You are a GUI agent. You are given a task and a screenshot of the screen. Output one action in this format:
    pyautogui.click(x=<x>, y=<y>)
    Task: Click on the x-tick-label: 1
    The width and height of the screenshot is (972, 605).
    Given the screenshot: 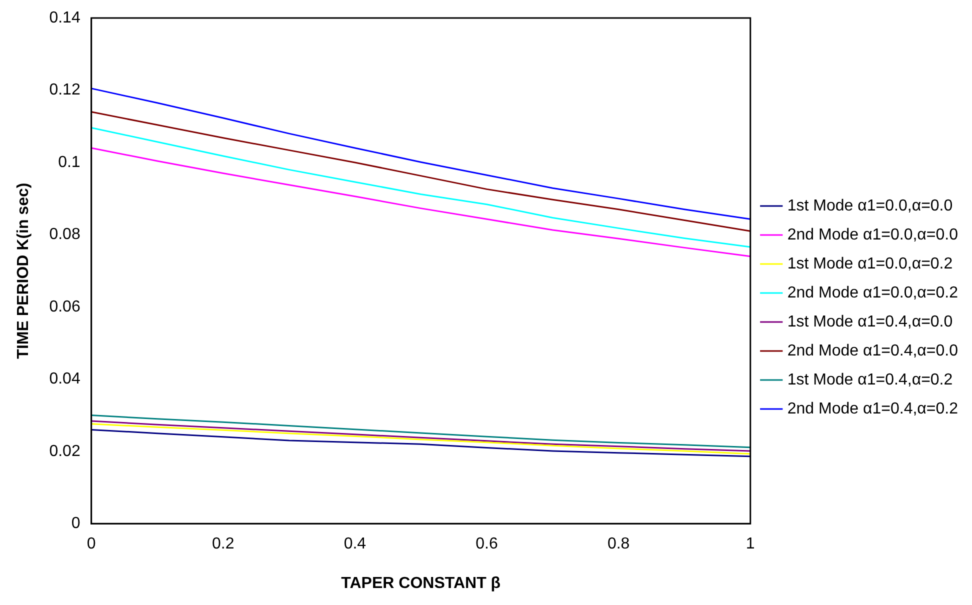 What is the action you would take?
    pyautogui.click(x=750, y=544)
    